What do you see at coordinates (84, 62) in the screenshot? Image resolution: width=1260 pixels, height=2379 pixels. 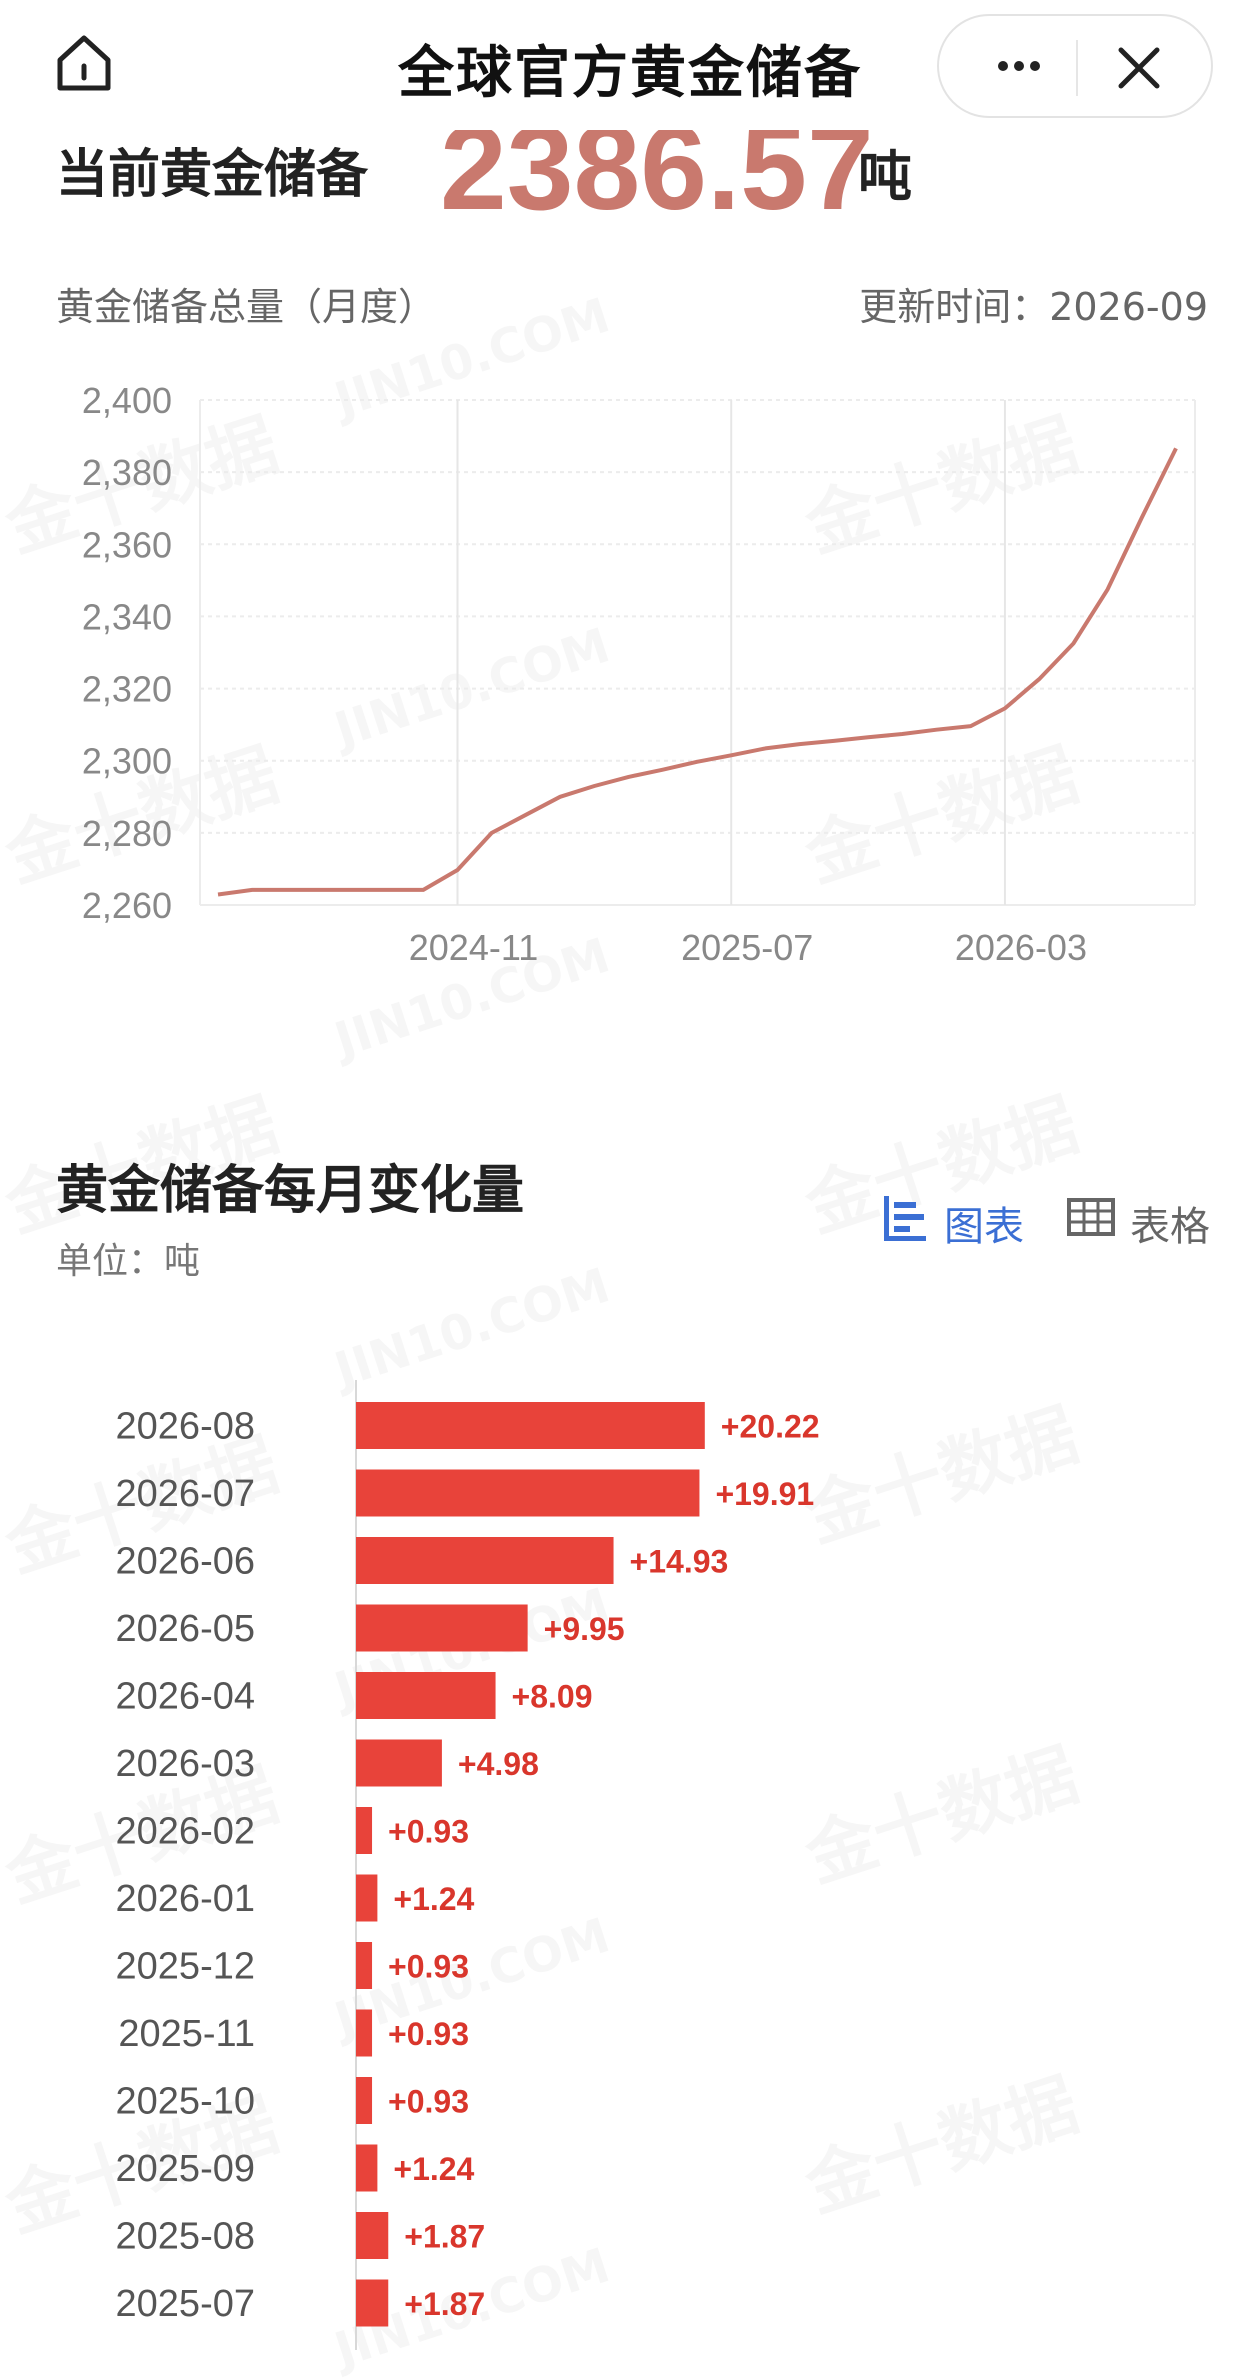 I see `home-icon` at bounding box center [84, 62].